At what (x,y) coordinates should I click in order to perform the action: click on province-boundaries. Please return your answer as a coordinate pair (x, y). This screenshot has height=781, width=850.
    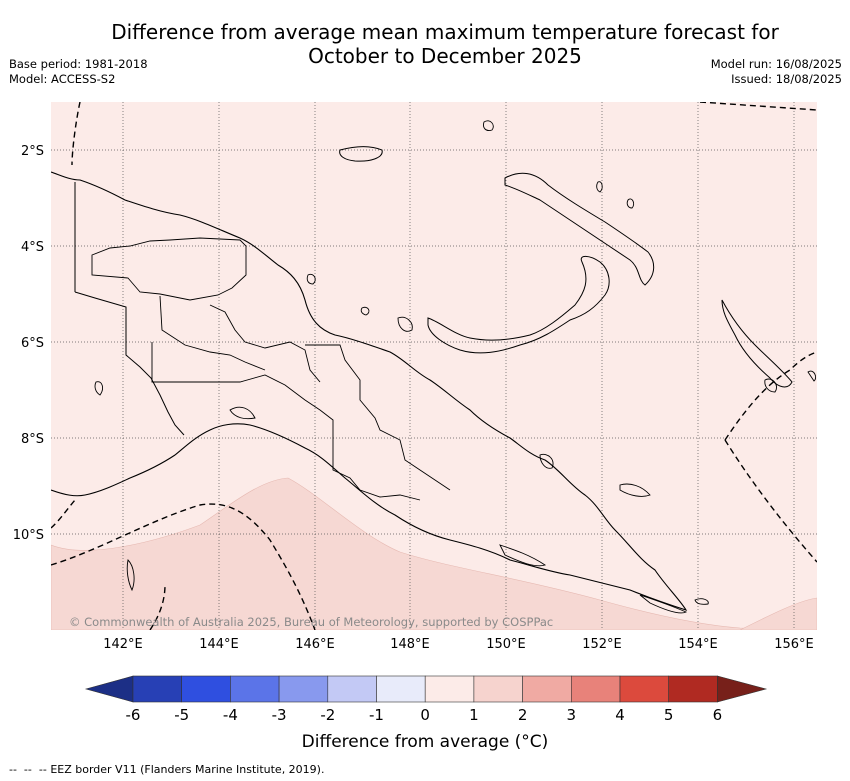
    Looking at the image, I should click on (271, 369).